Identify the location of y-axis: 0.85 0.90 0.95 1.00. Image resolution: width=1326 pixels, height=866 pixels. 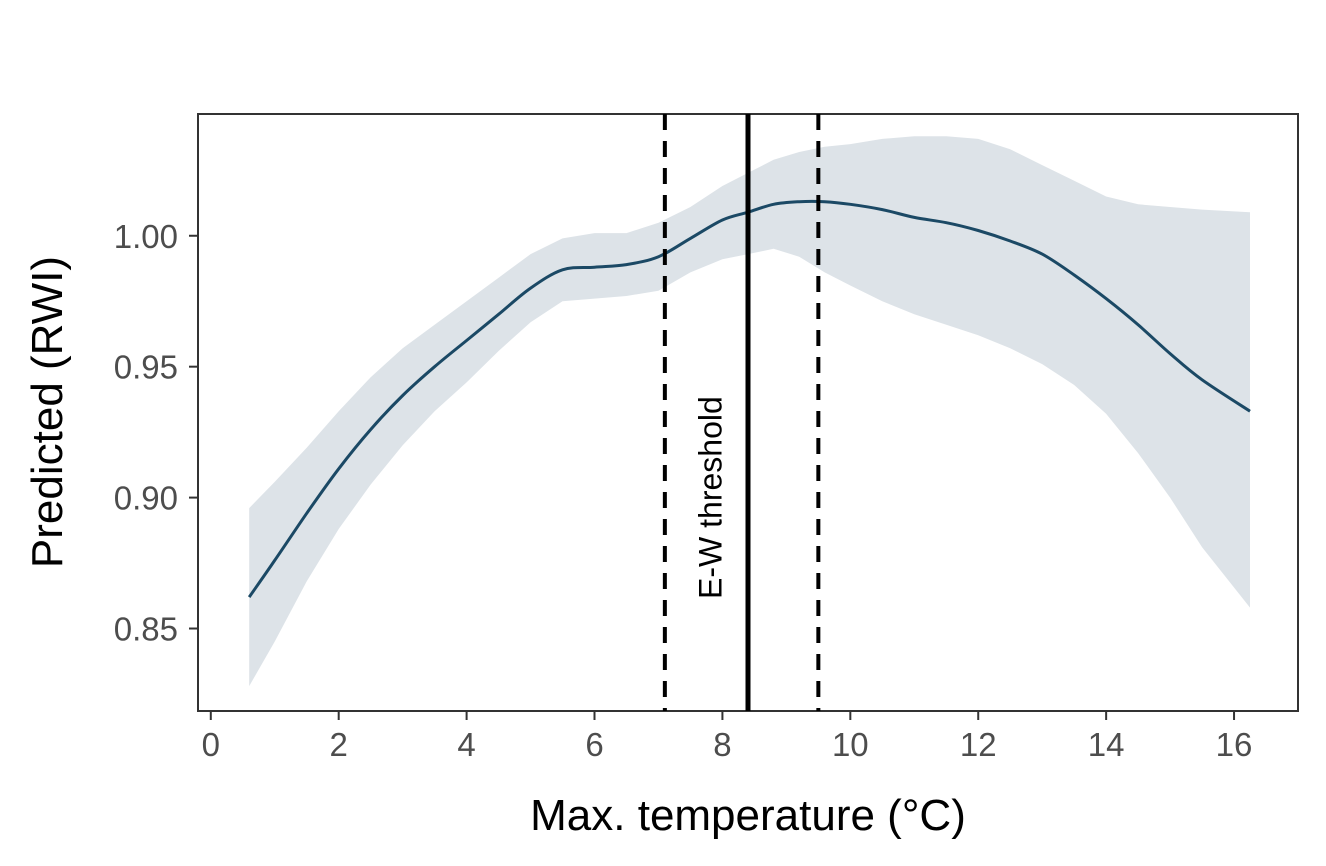
(156, 433).